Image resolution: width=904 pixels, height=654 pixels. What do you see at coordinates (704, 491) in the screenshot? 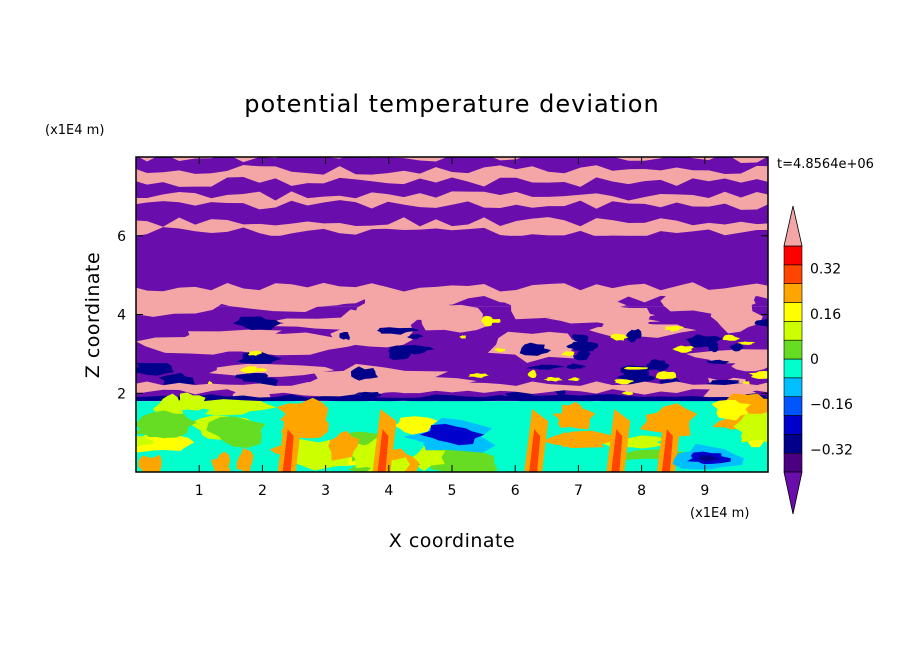
I see `x-tick-label: 9` at bounding box center [704, 491].